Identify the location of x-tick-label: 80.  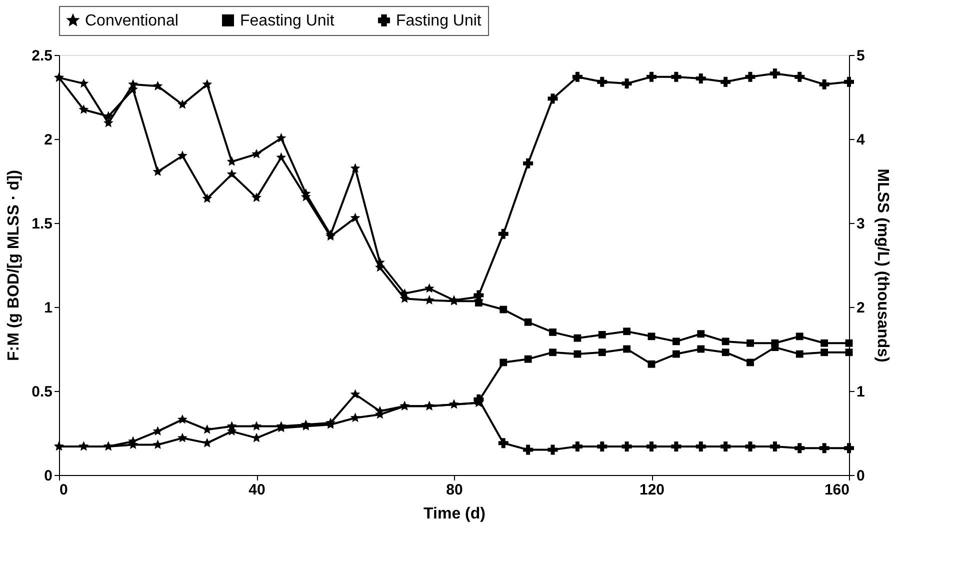
(454, 490).